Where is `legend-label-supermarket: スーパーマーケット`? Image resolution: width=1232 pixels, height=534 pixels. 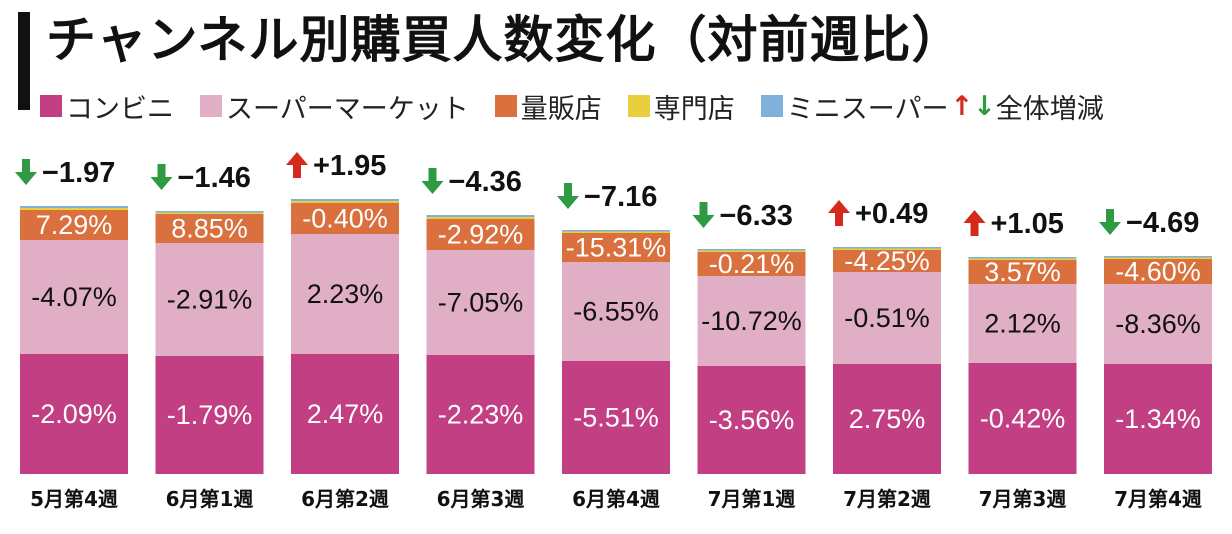 legend-label-supermarket: スーパーマーケット is located at coordinates (347, 109).